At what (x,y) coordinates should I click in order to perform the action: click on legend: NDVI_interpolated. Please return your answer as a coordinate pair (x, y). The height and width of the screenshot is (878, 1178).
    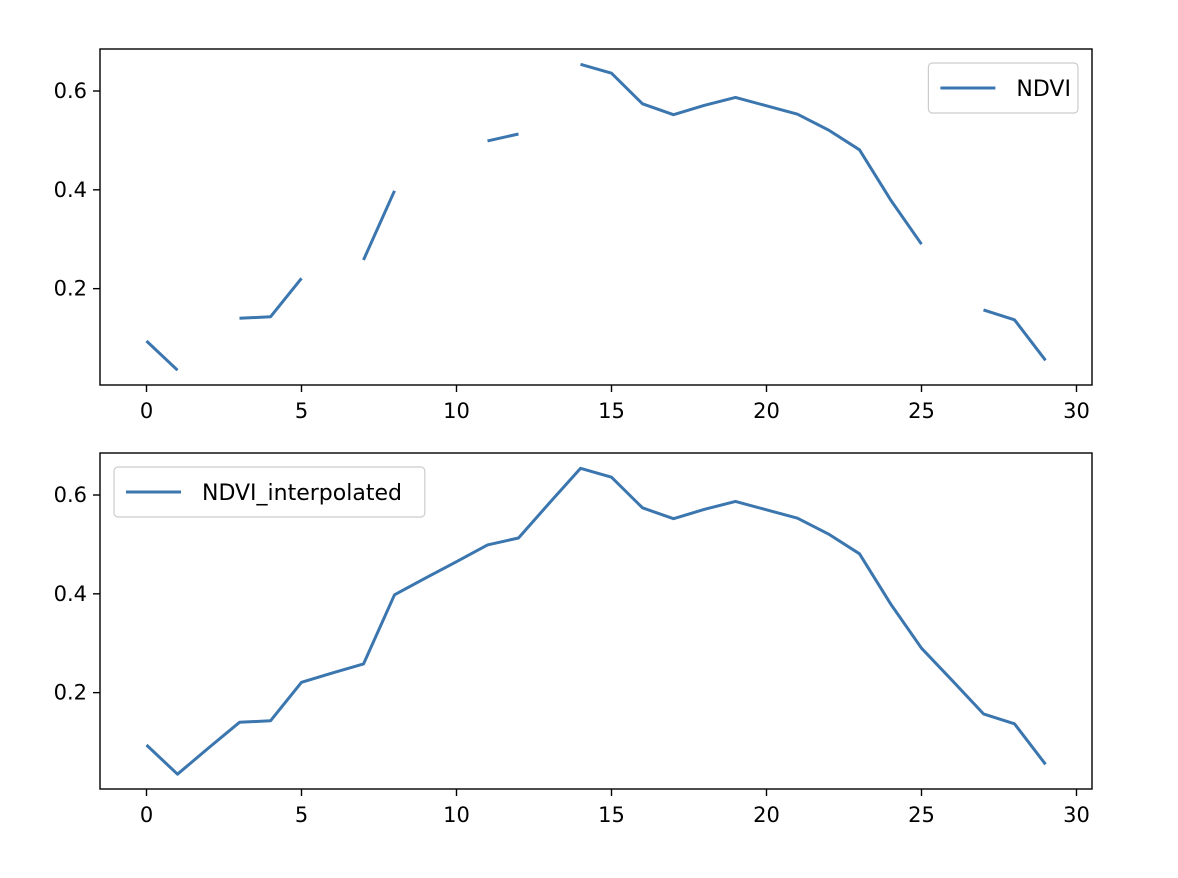
    Looking at the image, I should click on (269, 492).